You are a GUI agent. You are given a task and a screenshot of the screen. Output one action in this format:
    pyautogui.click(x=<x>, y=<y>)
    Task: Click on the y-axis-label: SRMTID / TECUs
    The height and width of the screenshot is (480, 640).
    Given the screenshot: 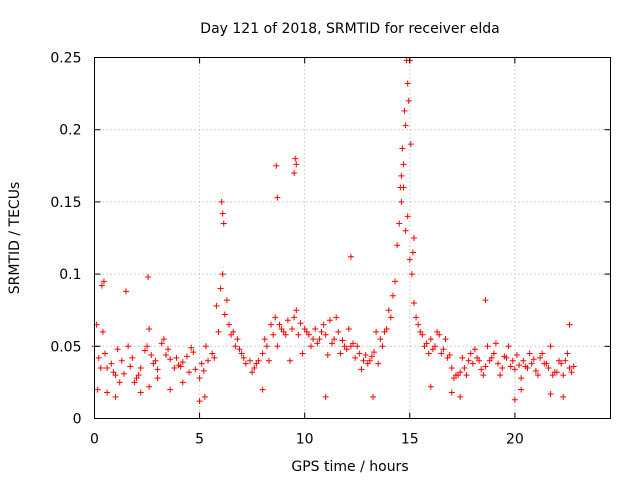 What is the action you would take?
    pyautogui.click(x=15, y=238)
    